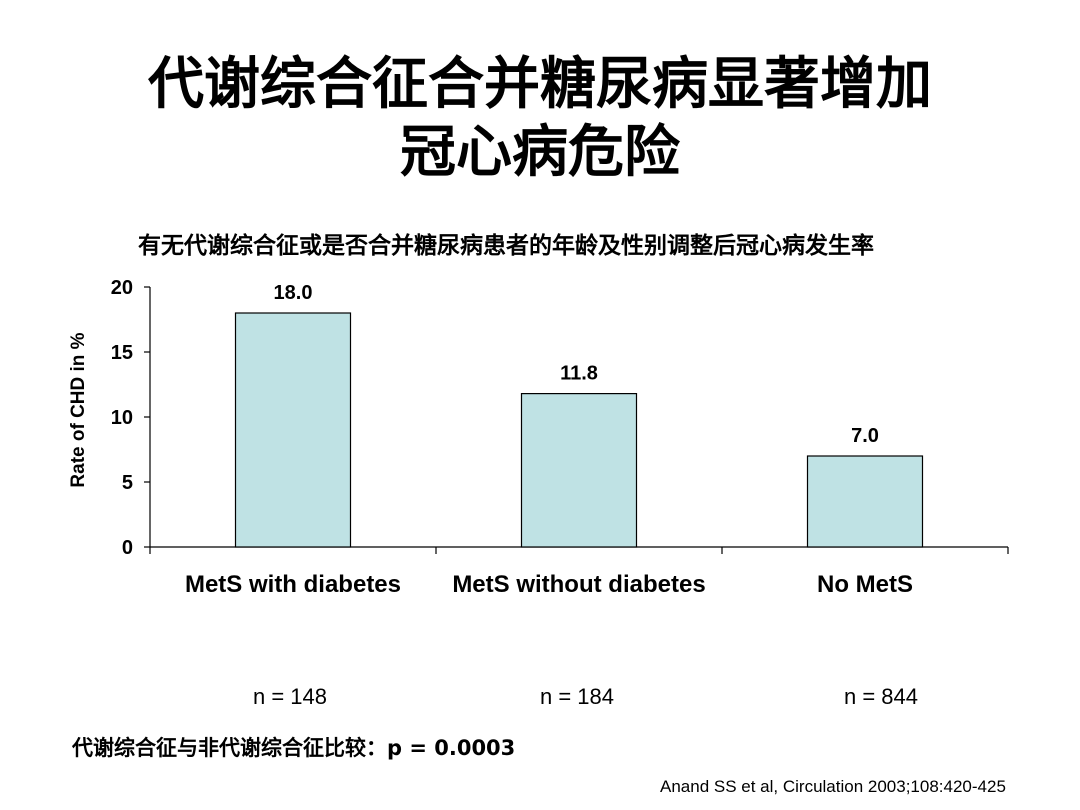 The height and width of the screenshot is (810, 1080). I want to click on category-label-mets-without-diabetes: MetS without diabetes, so click(579, 584).